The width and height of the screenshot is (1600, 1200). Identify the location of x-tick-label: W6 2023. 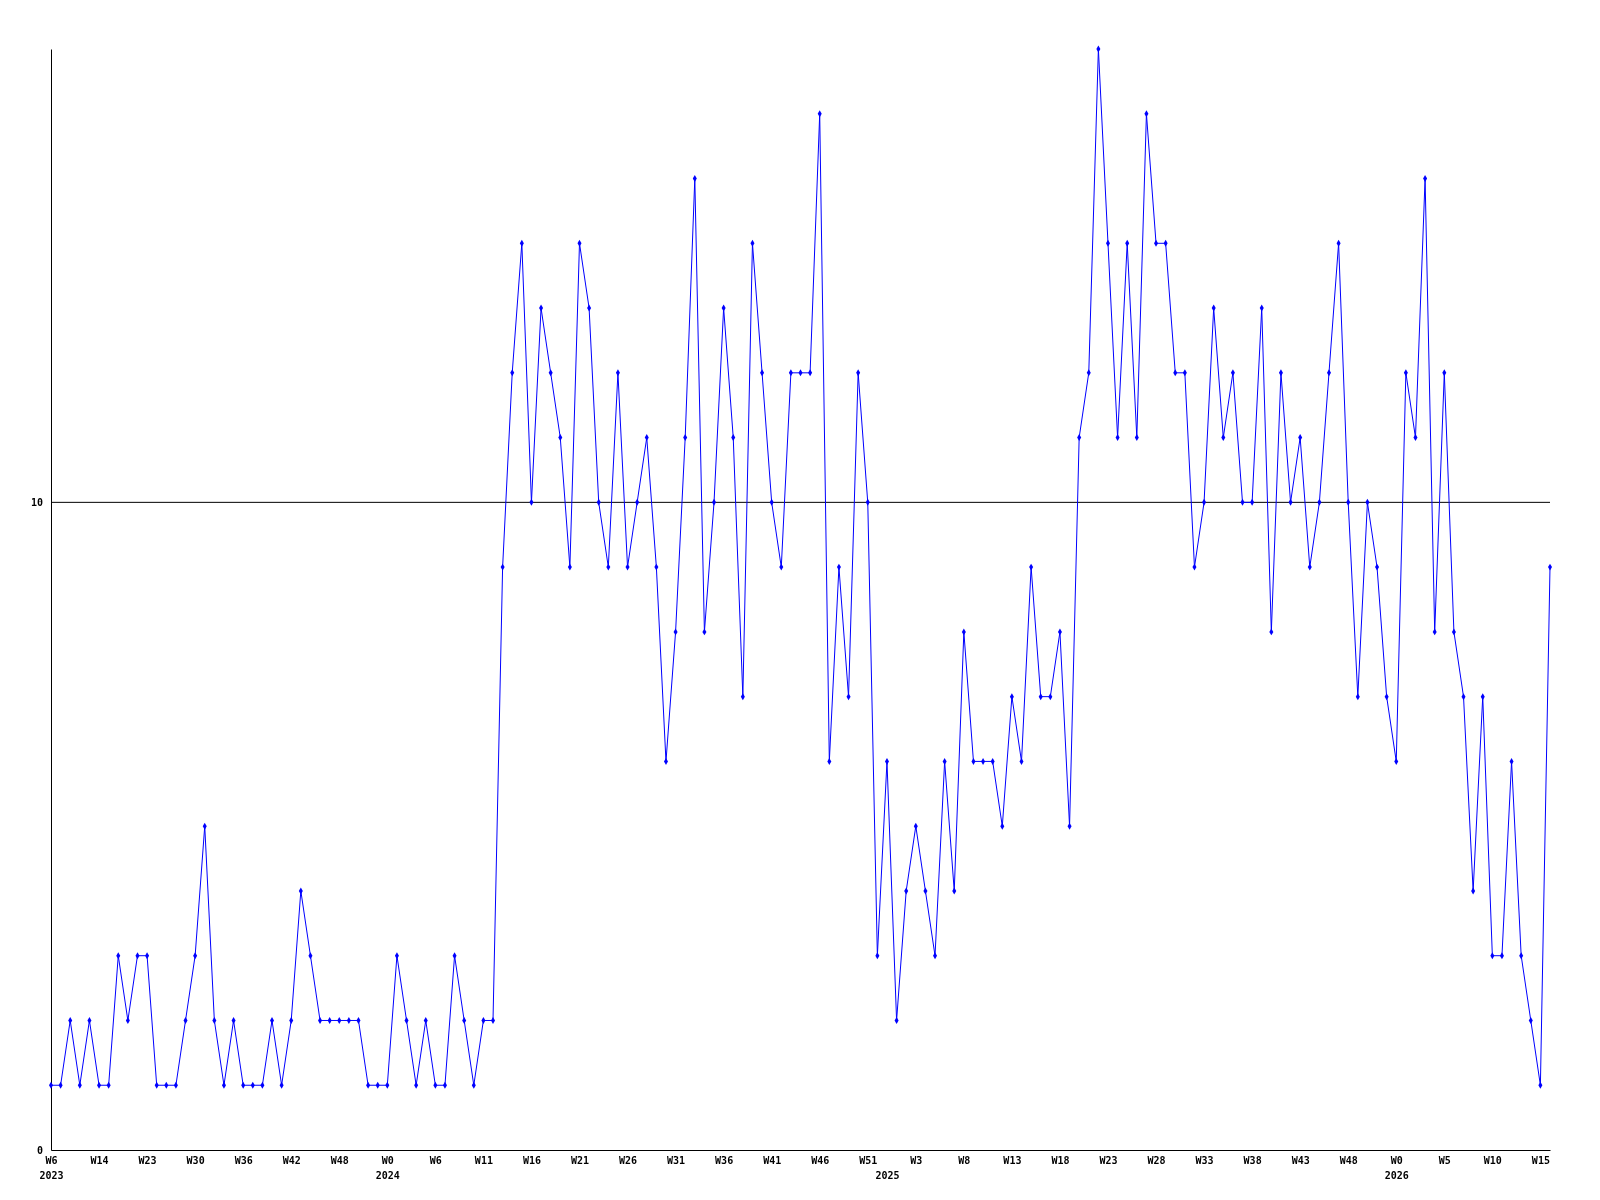
(51, 1168).